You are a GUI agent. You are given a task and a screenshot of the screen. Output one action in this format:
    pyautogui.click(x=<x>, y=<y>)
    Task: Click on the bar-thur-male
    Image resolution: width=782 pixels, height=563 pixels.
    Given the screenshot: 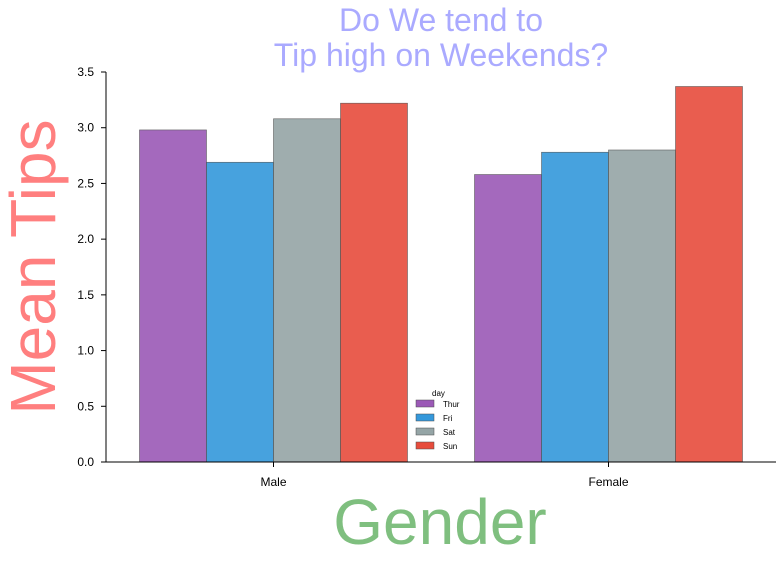 What is the action you would take?
    pyautogui.click(x=173, y=296)
    